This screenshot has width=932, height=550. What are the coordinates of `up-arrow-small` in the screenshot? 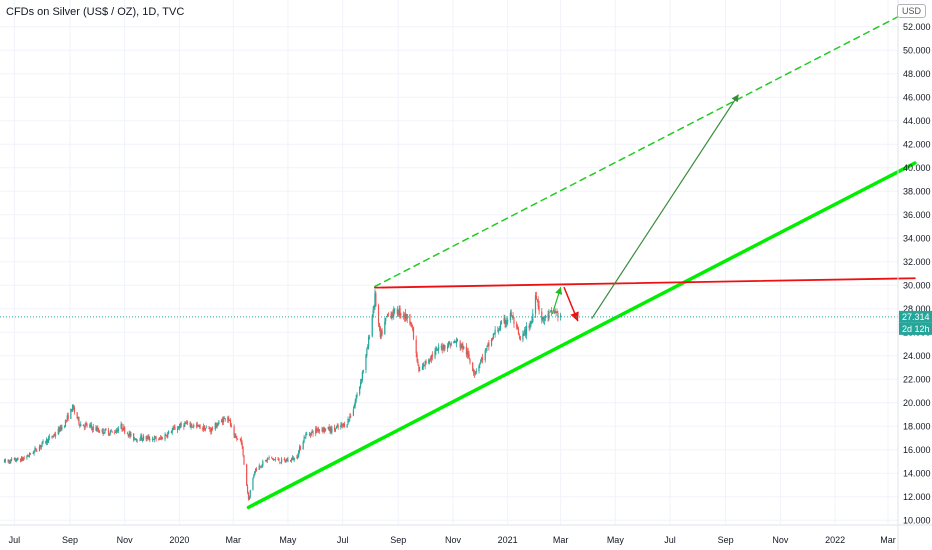 It's located at (557, 300).